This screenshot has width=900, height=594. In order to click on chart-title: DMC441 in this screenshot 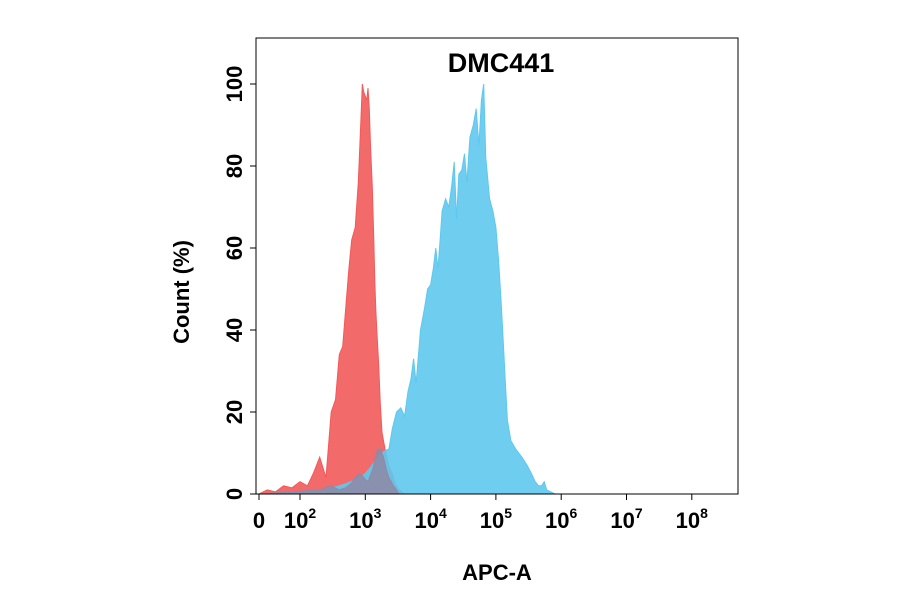, I will do `click(501, 63)`.